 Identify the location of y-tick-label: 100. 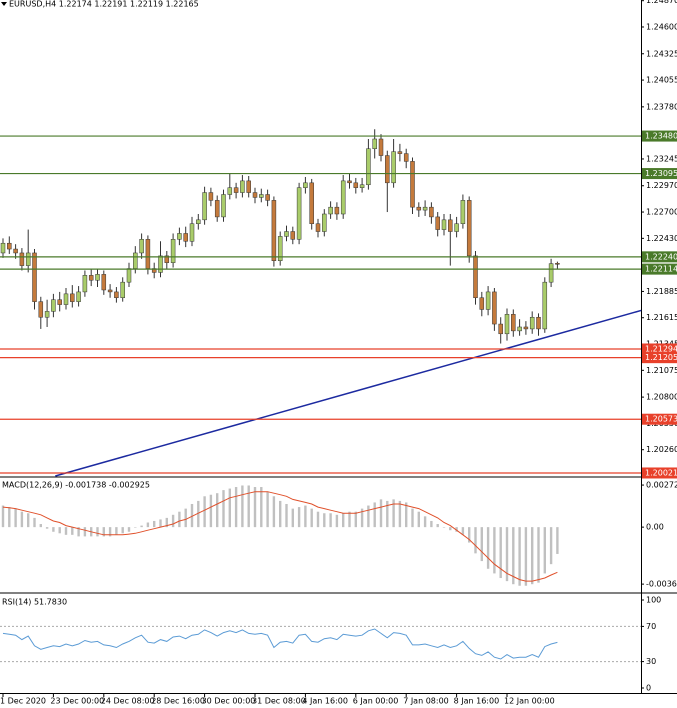
(653, 600).